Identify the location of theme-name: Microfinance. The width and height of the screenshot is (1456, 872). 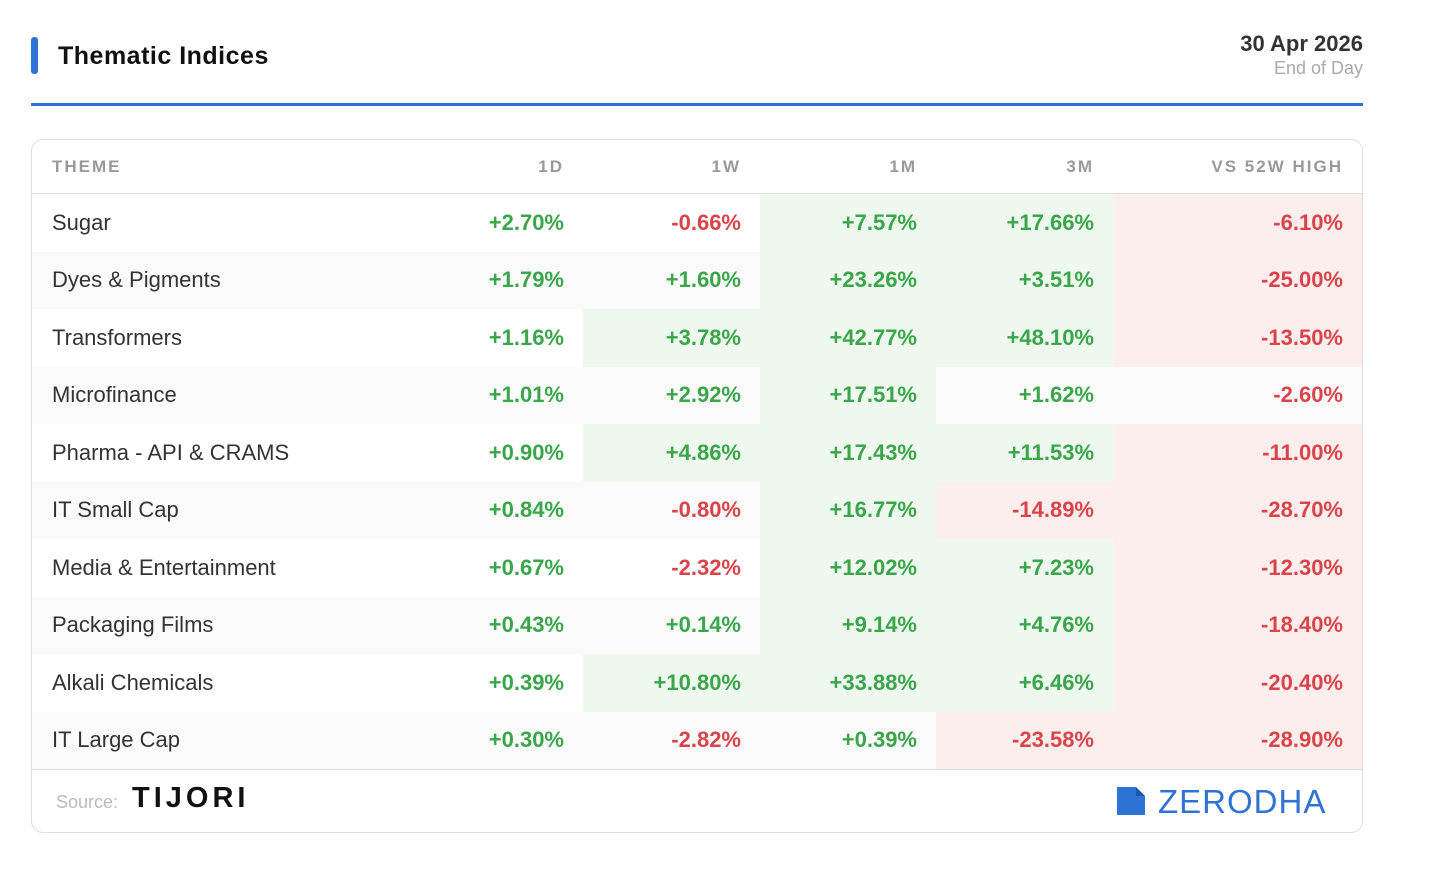
(228, 395).